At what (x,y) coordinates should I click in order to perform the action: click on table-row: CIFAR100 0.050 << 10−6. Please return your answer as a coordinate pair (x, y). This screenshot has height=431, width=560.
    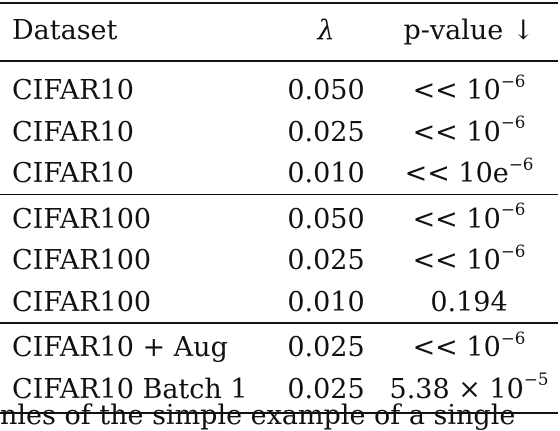
    Looking at the image, I should click on (280, 220).